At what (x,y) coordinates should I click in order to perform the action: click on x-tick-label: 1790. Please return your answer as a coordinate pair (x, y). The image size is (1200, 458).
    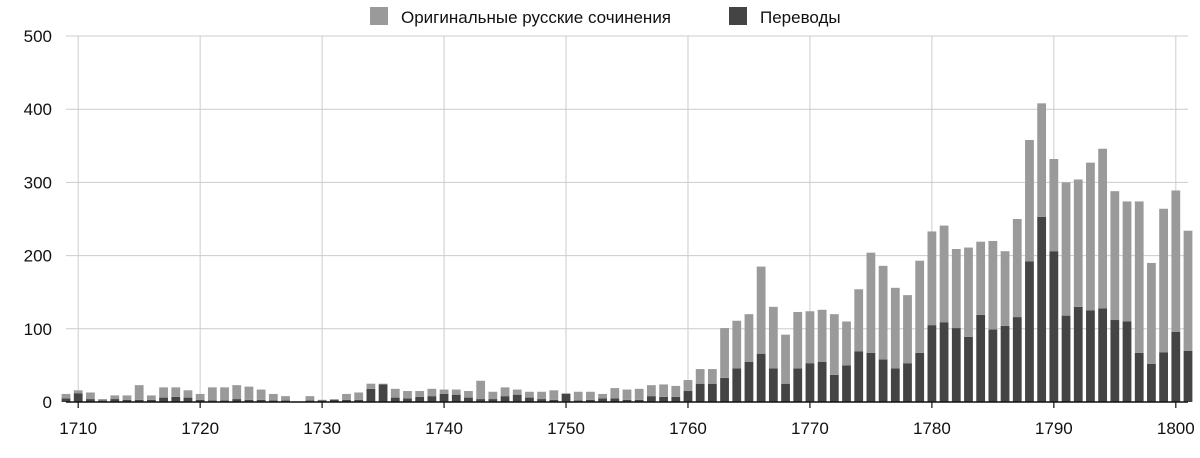
    Looking at the image, I should click on (1054, 428).